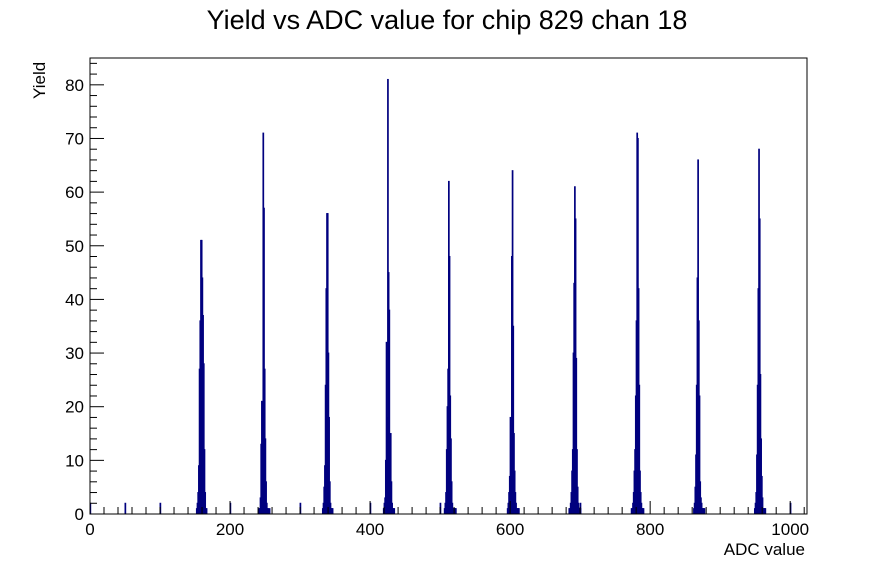 The width and height of the screenshot is (896, 572). I want to click on y-tick-label: 50, so click(74, 246).